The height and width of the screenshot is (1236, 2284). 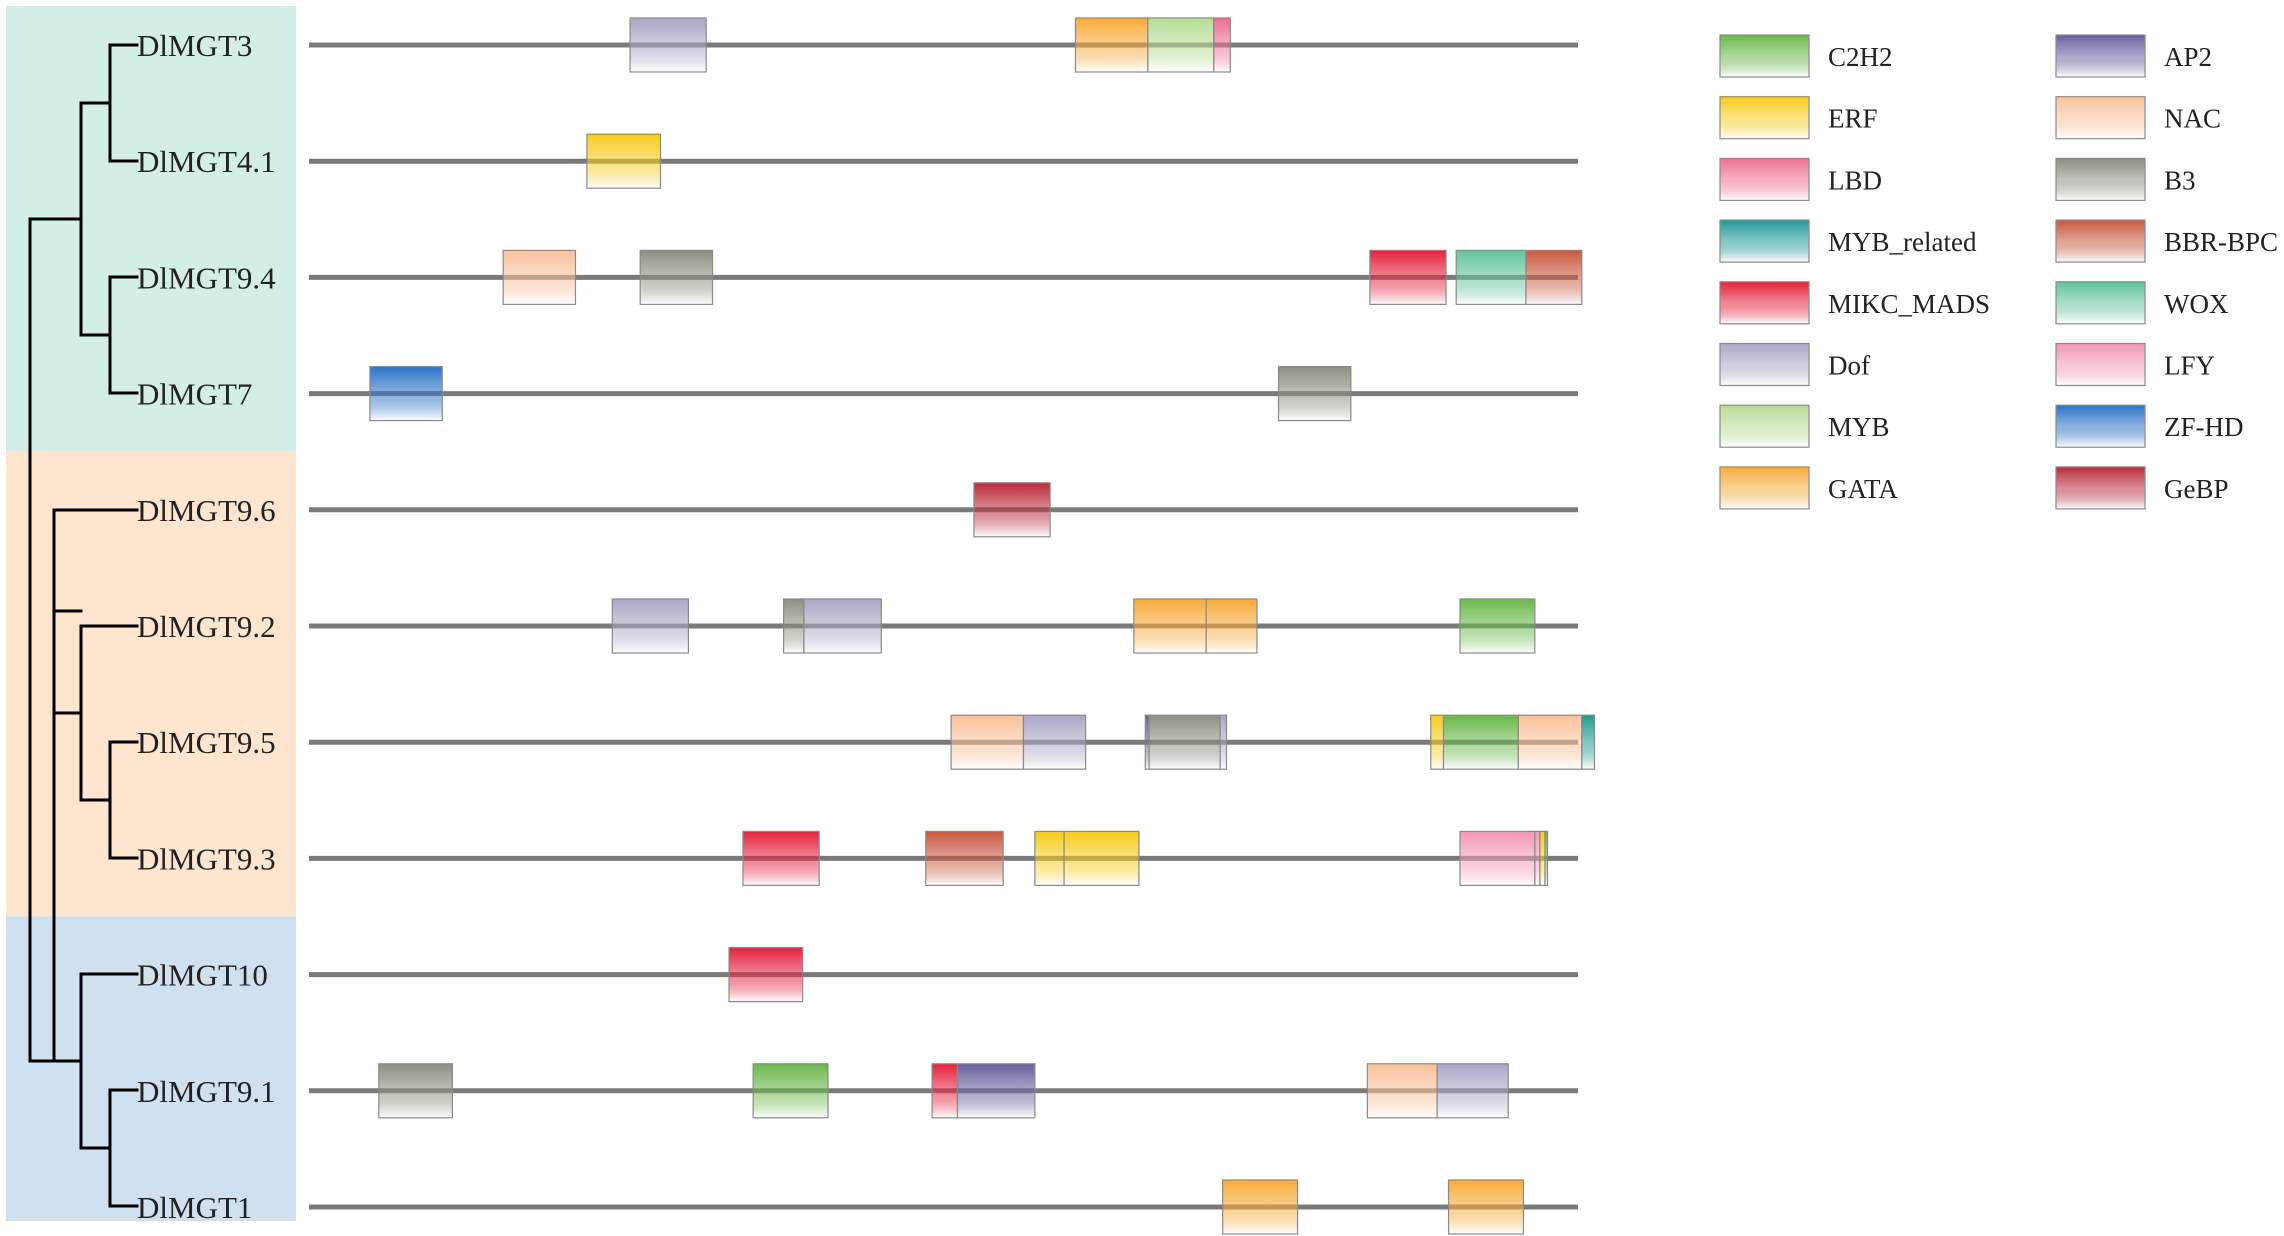 What do you see at coordinates (194, 1207) in the screenshot?
I see `gene-label: DlMGT1` at bounding box center [194, 1207].